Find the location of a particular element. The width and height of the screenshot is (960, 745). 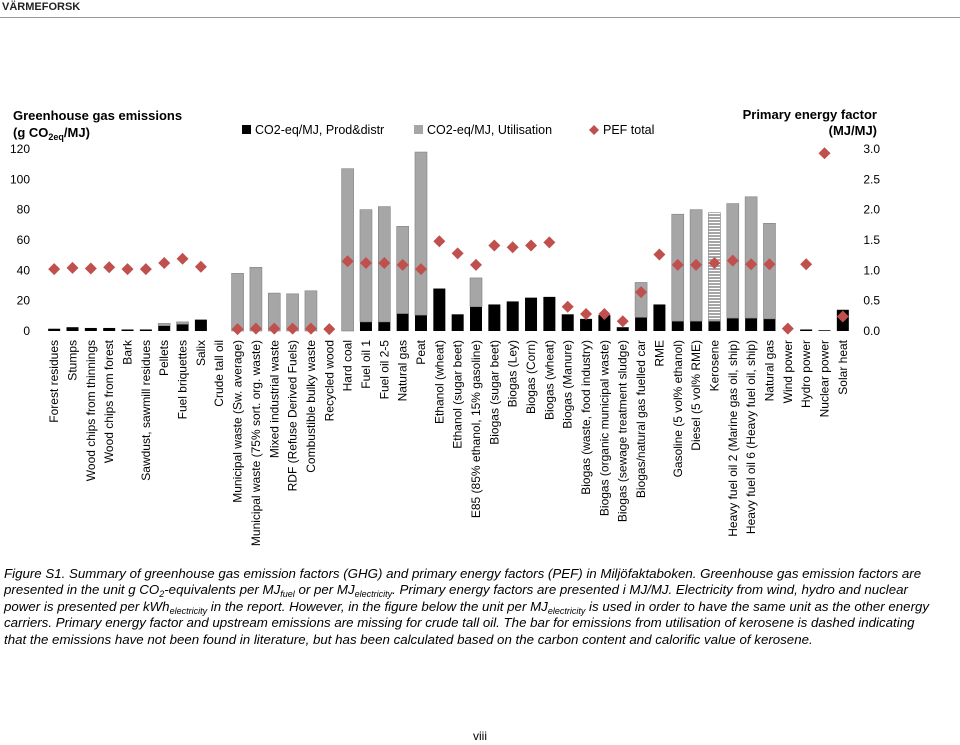

x-tick-label: Biogas (Ley) is located at coordinates (513, 373).